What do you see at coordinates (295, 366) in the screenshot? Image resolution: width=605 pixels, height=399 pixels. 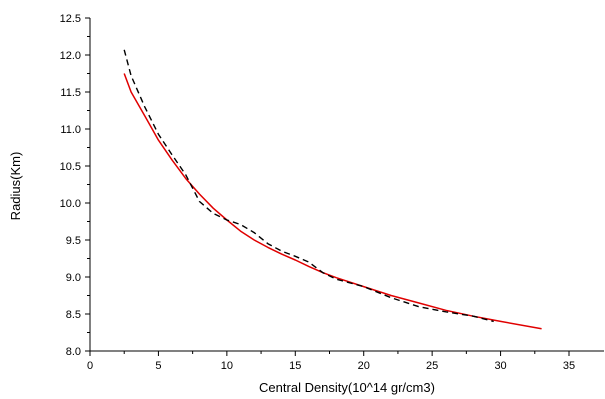 I see `x-tick-label: 15` at bounding box center [295, 366].